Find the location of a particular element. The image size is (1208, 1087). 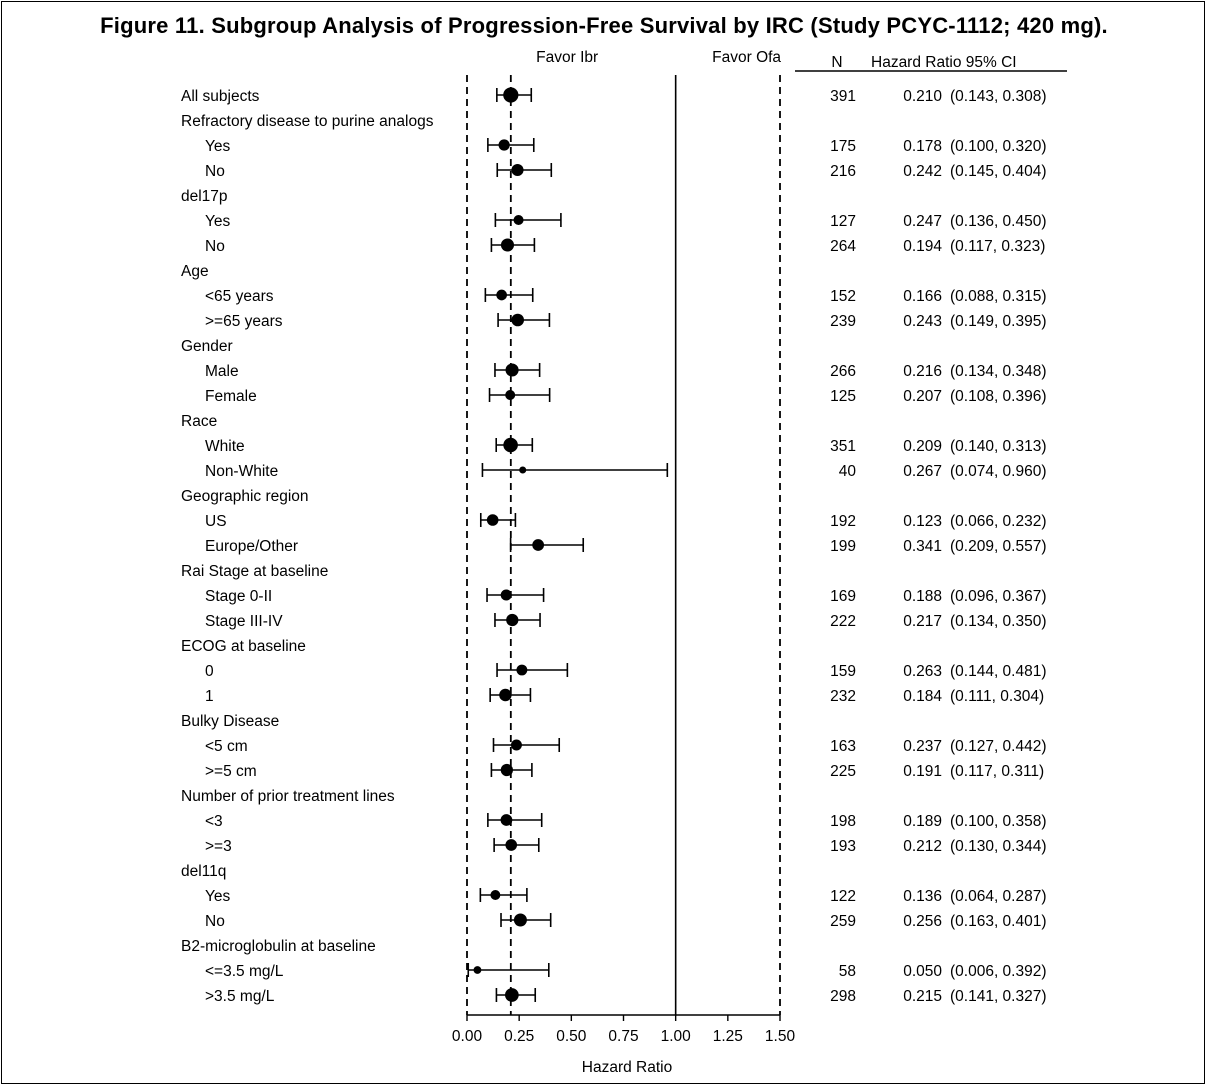

hr-value: 0.188 is located at coordinates (922, 596).